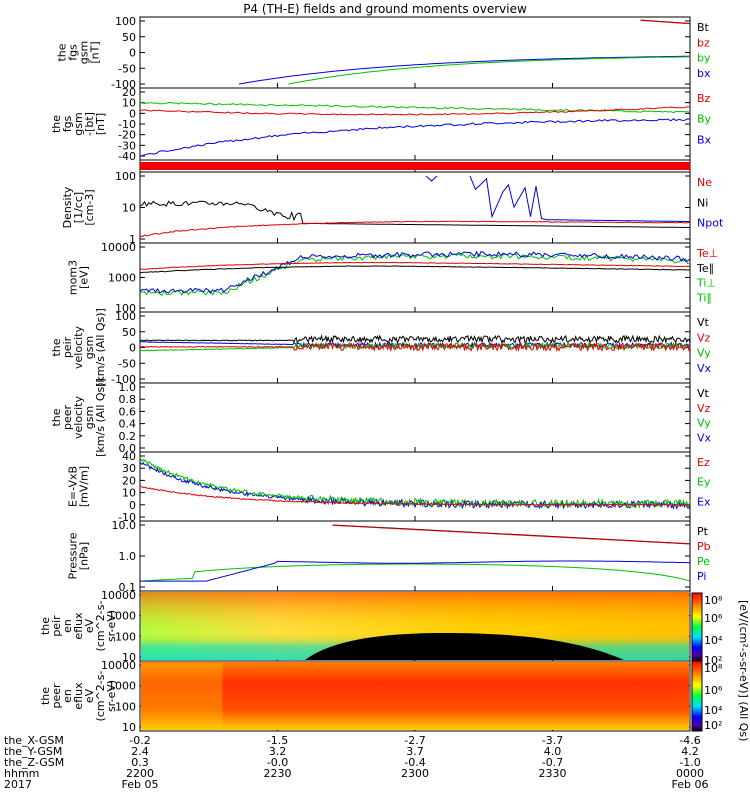  Describe the element at coordinates (511, 534) in the screenshot. I see `series-Pb` at that location.